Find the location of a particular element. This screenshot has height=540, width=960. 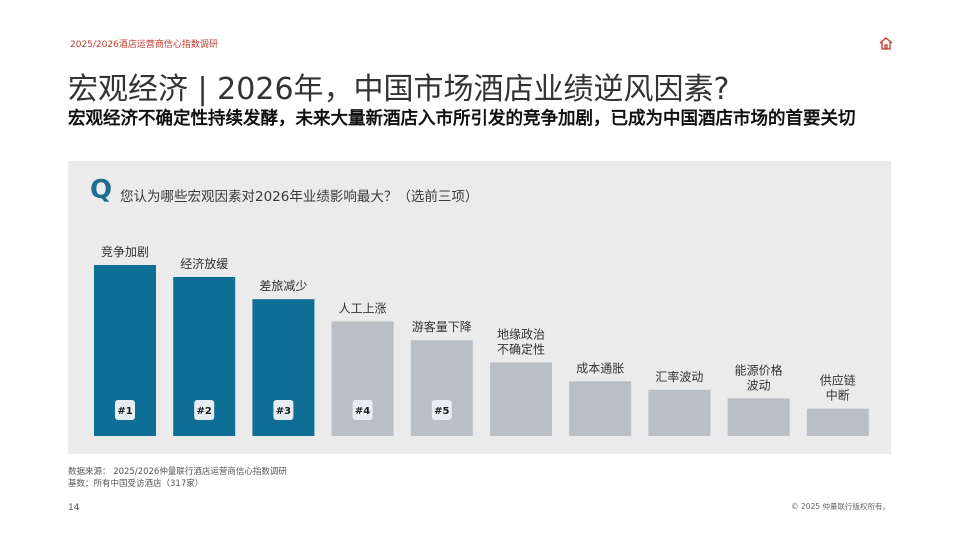

category-label: 能源价格波动 is located at coordinates (759, 377).